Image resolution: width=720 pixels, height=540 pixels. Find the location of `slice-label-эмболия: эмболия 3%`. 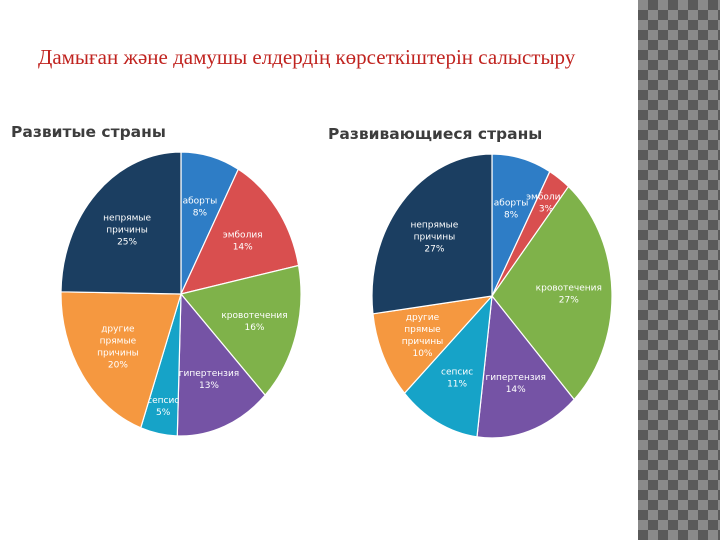

slice-label-эмболия: эмболия 3% is located at coordinates (546, 204).